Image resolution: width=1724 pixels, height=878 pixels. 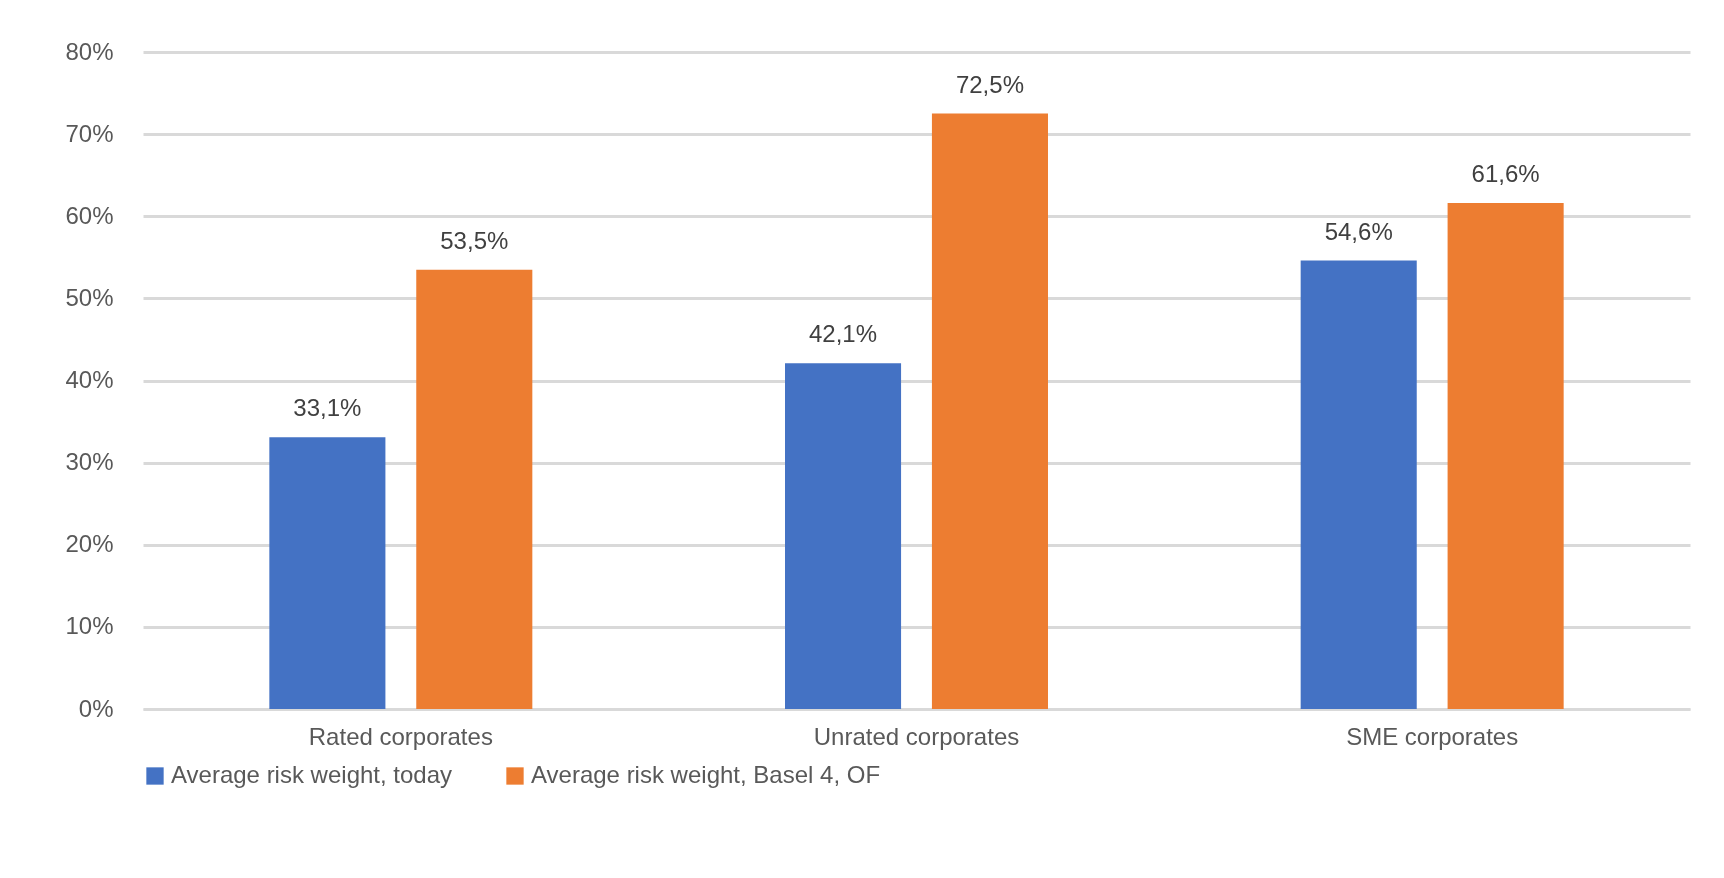 What do you see at coordinates (706, 774) in the screenshot?
I see `legend-label: Average risk weight, Basel 4, OF` at bounding box center [706, 774].